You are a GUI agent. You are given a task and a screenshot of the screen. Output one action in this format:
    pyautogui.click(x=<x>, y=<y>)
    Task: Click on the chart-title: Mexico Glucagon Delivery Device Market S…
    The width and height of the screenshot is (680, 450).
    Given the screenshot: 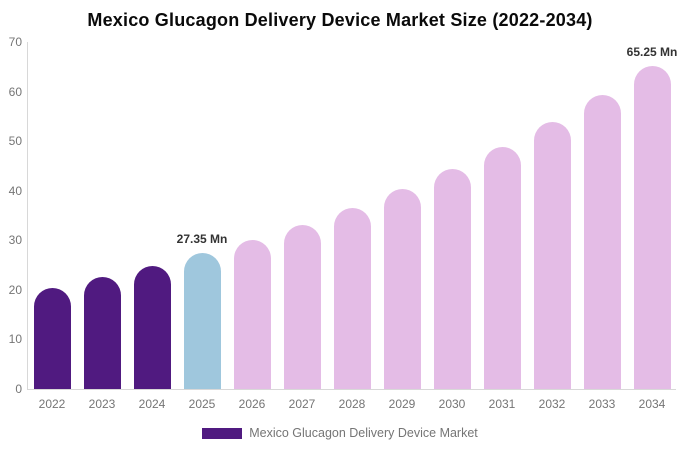 What is the action you would take?
    pyautogui.click(x=340, y=20)
    